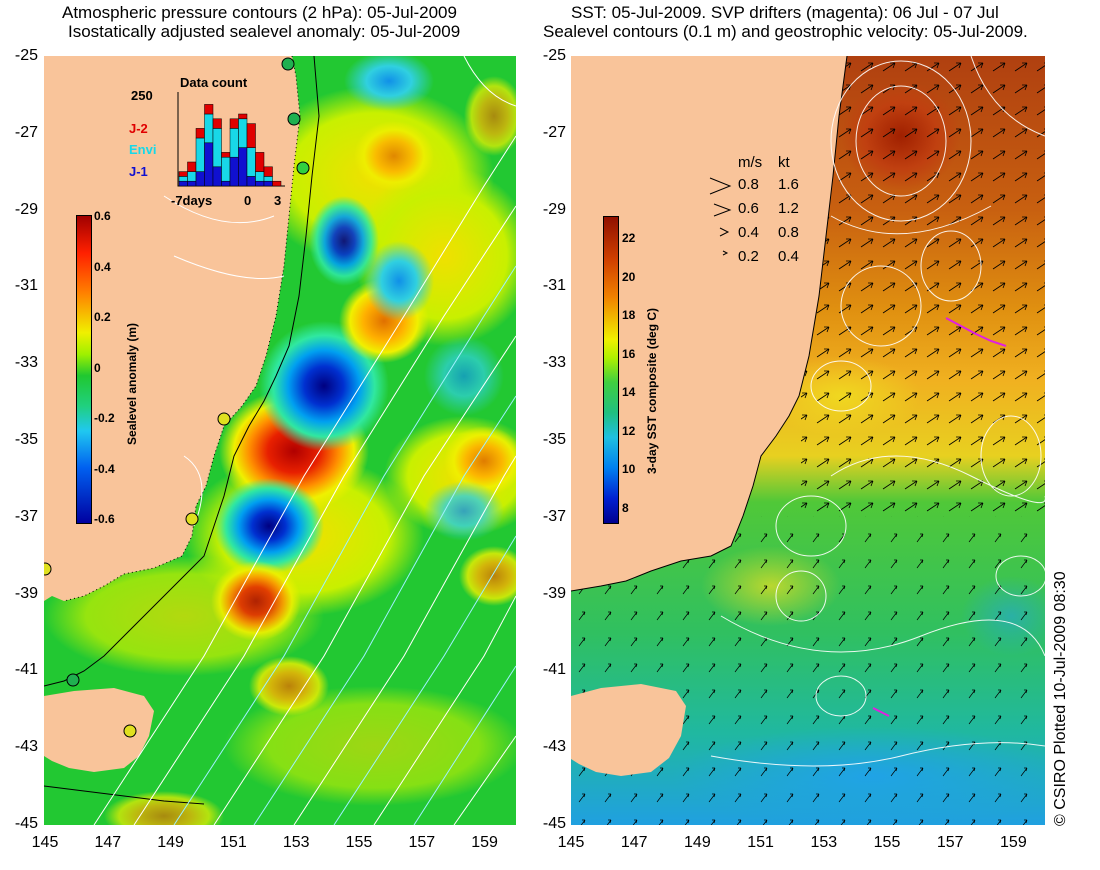  What do you see at coordinates (138, 171) in the screenshot?
I see `inset-legend-j1: J-1` at bounding box center [138, 171].